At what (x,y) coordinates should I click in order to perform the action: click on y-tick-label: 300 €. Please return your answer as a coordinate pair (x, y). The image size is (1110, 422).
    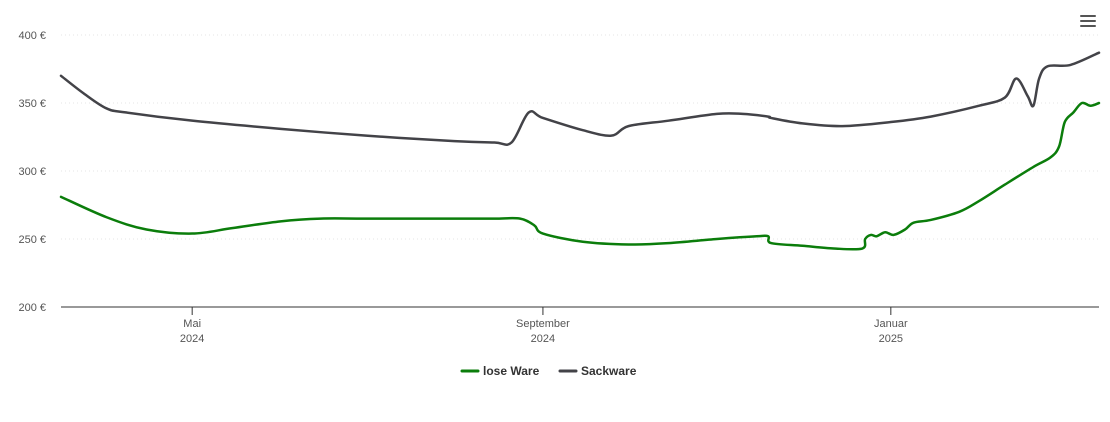
    Looking at the image, I should click on (32, 172).